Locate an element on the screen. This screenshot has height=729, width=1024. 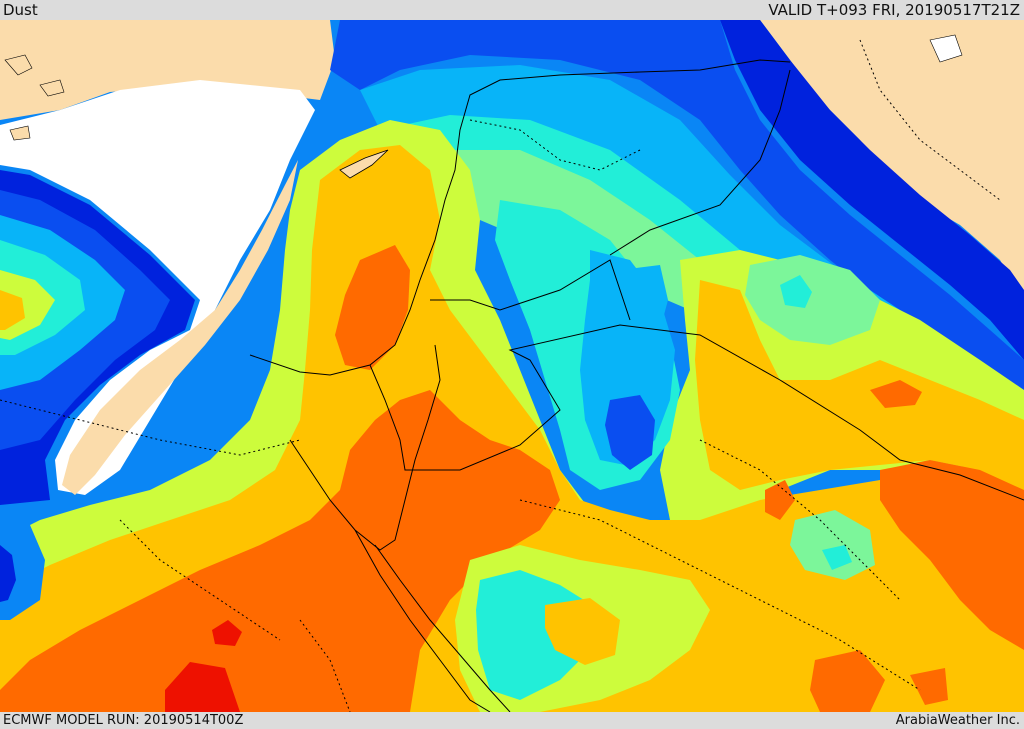
blob-orange-east is located at coordinates (952, 555).